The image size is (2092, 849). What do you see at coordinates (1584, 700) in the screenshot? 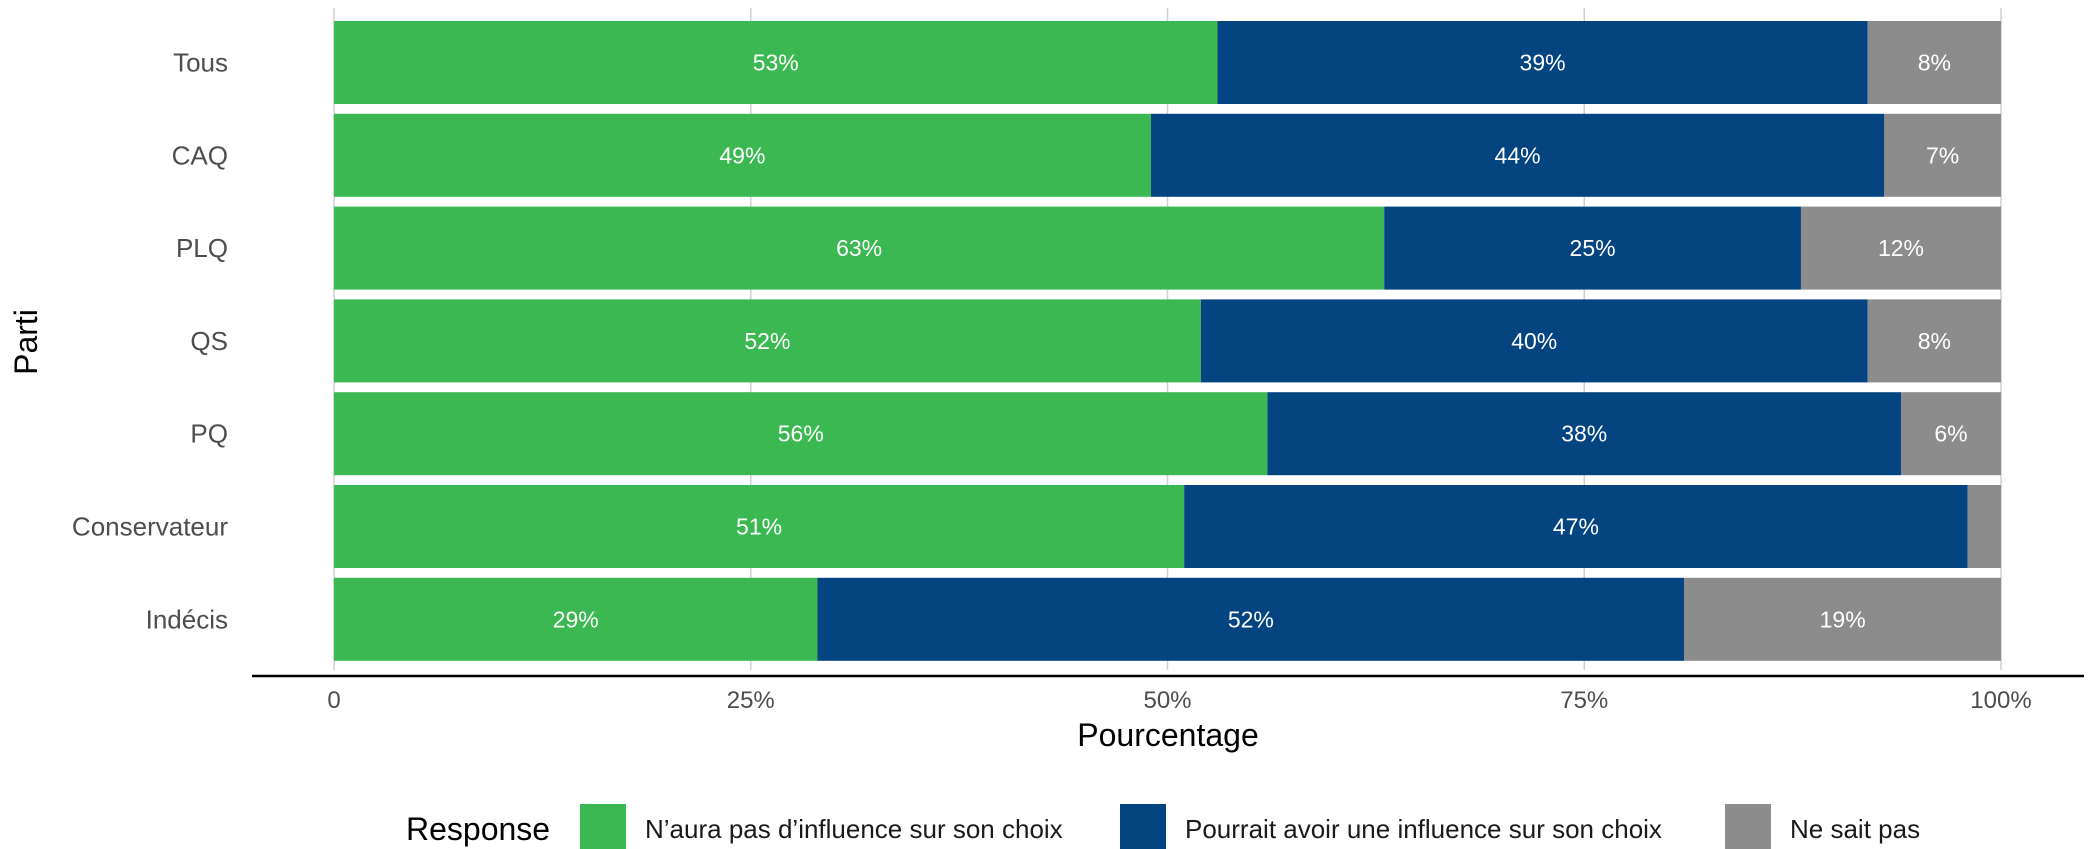
I see `x-tick-label-3: 75%` at bounding box center [1584, 700].